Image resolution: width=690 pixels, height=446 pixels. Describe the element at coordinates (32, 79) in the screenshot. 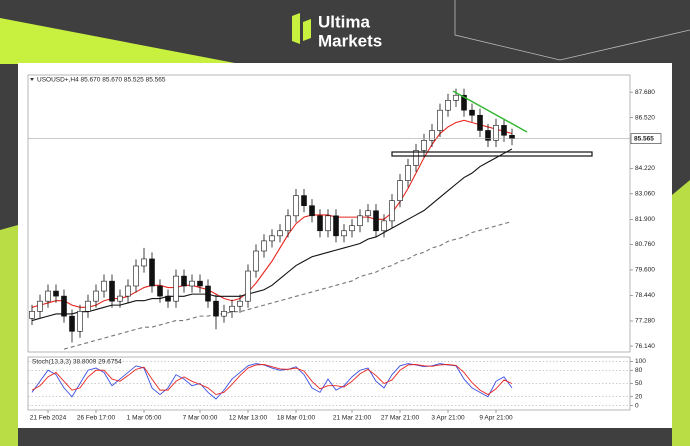

I see `menu-arrow` at that location.